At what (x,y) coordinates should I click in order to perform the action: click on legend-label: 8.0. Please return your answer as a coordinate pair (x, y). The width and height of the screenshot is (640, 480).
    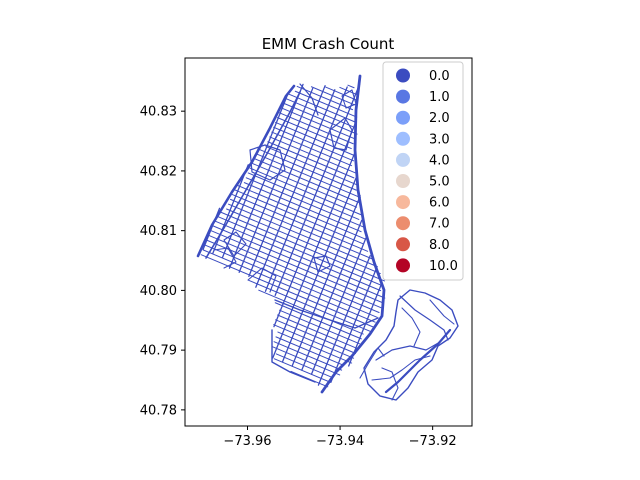
    Looking at the image, I should click on (439, 245).